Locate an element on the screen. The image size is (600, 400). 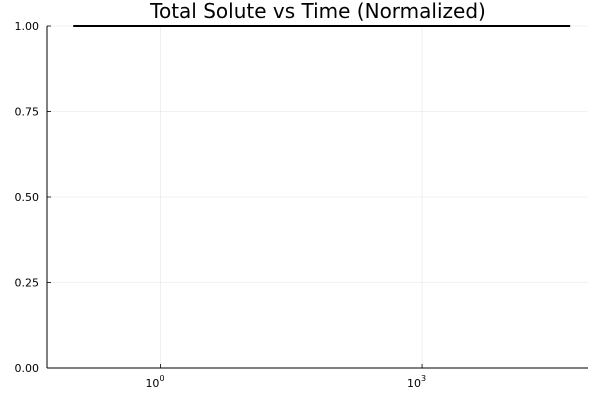
y-tick-label: 0.00 is located at coordinates (27, 368).